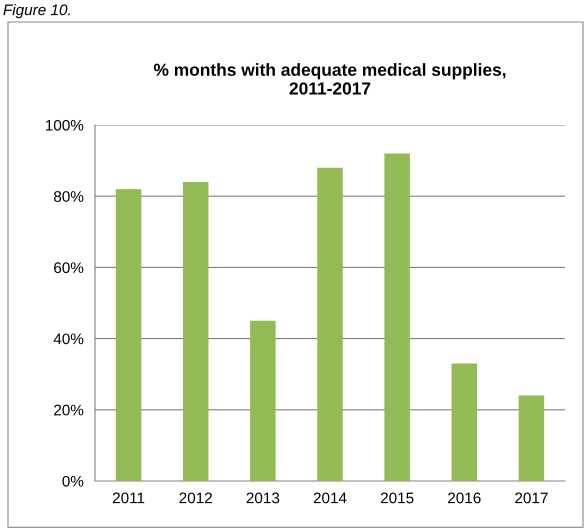 This screenshot has width=587, height=530. What do you see at coordinates (128, 498) in the screenshot?
I see `x-tick-label: 2011` at bounding box center [128, 498].